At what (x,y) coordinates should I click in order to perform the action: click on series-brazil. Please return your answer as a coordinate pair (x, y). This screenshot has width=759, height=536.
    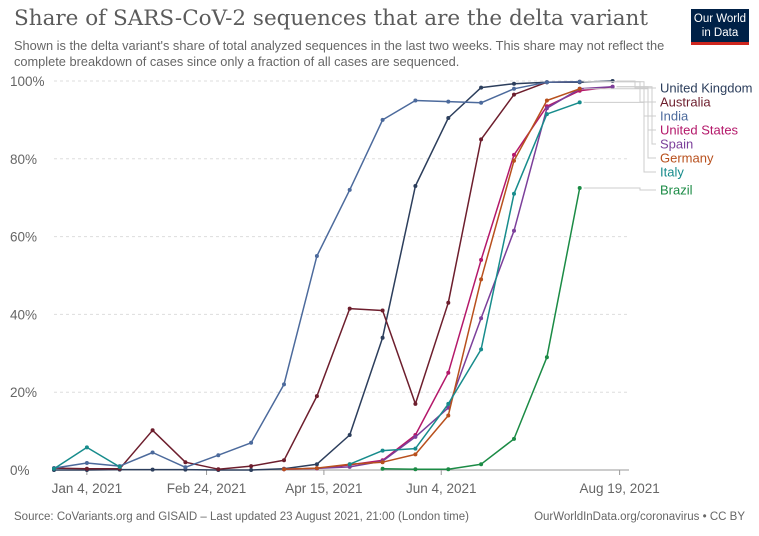
    Looking at the image, I should click on (481, 329).